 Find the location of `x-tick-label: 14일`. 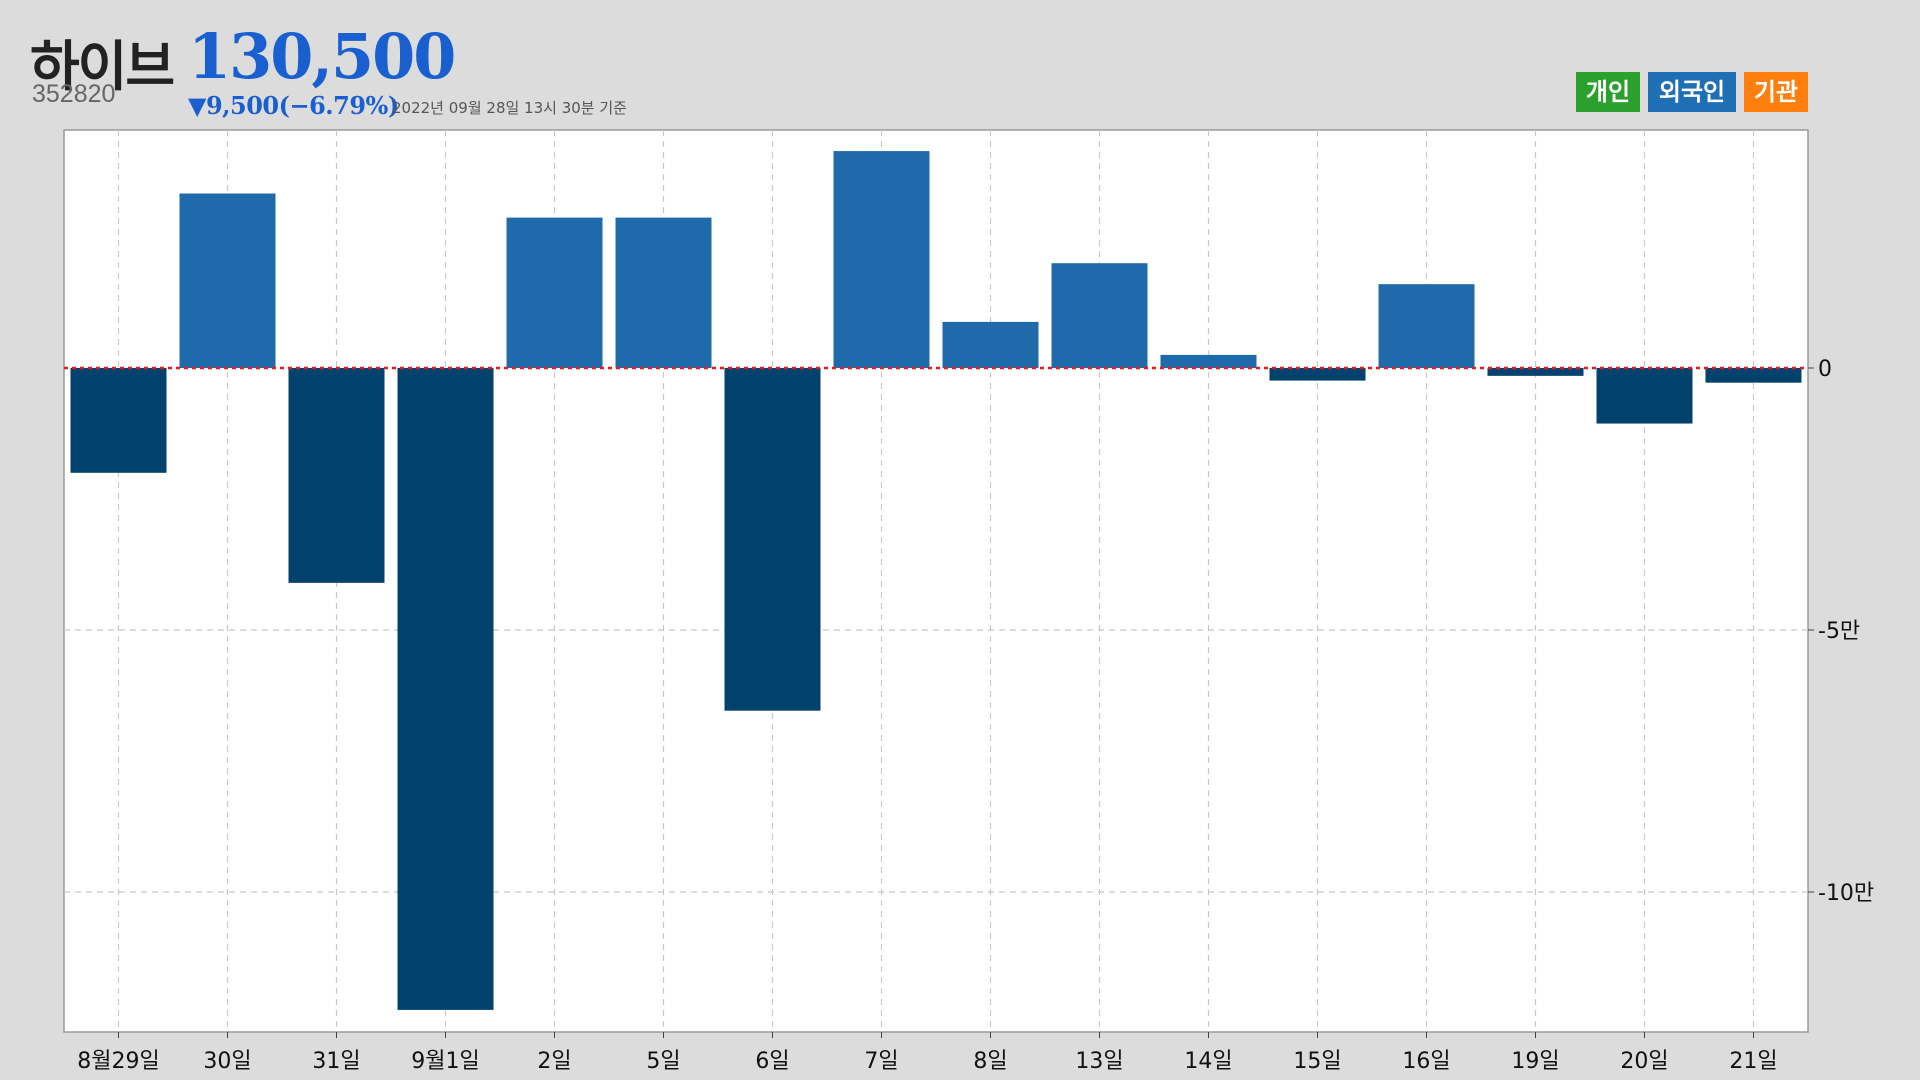

x-tick-label: 14일 is located at coordinates (1208, 1061).